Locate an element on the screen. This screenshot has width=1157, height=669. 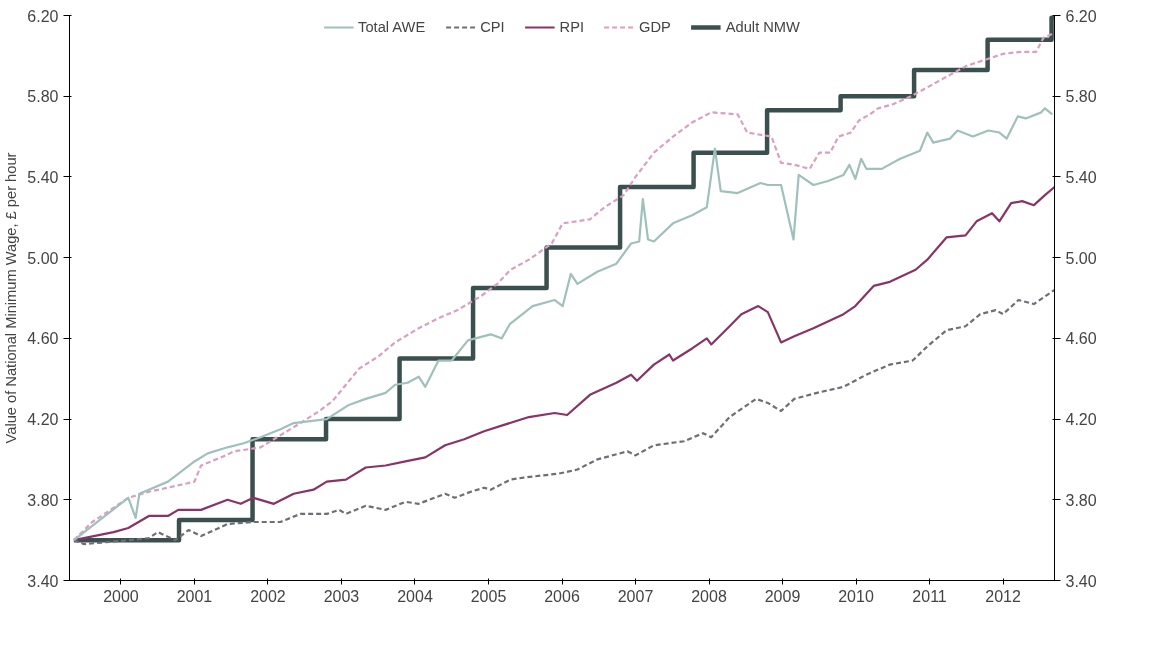
y2-tick-label: 6.20 is located at coordinates (1081, 16).